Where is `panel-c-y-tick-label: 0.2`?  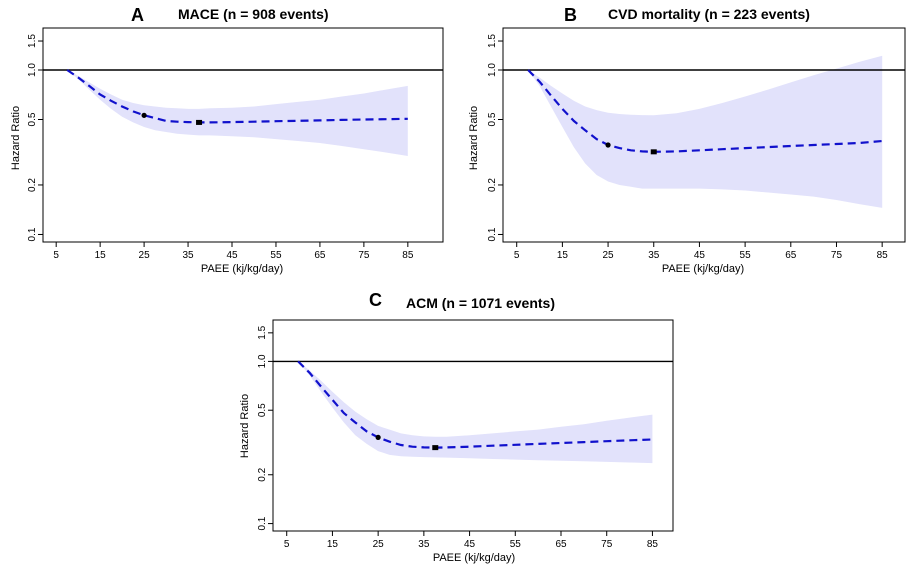 panel-c-y-tick-label: 0.2 is located at coordinates (262, 474).